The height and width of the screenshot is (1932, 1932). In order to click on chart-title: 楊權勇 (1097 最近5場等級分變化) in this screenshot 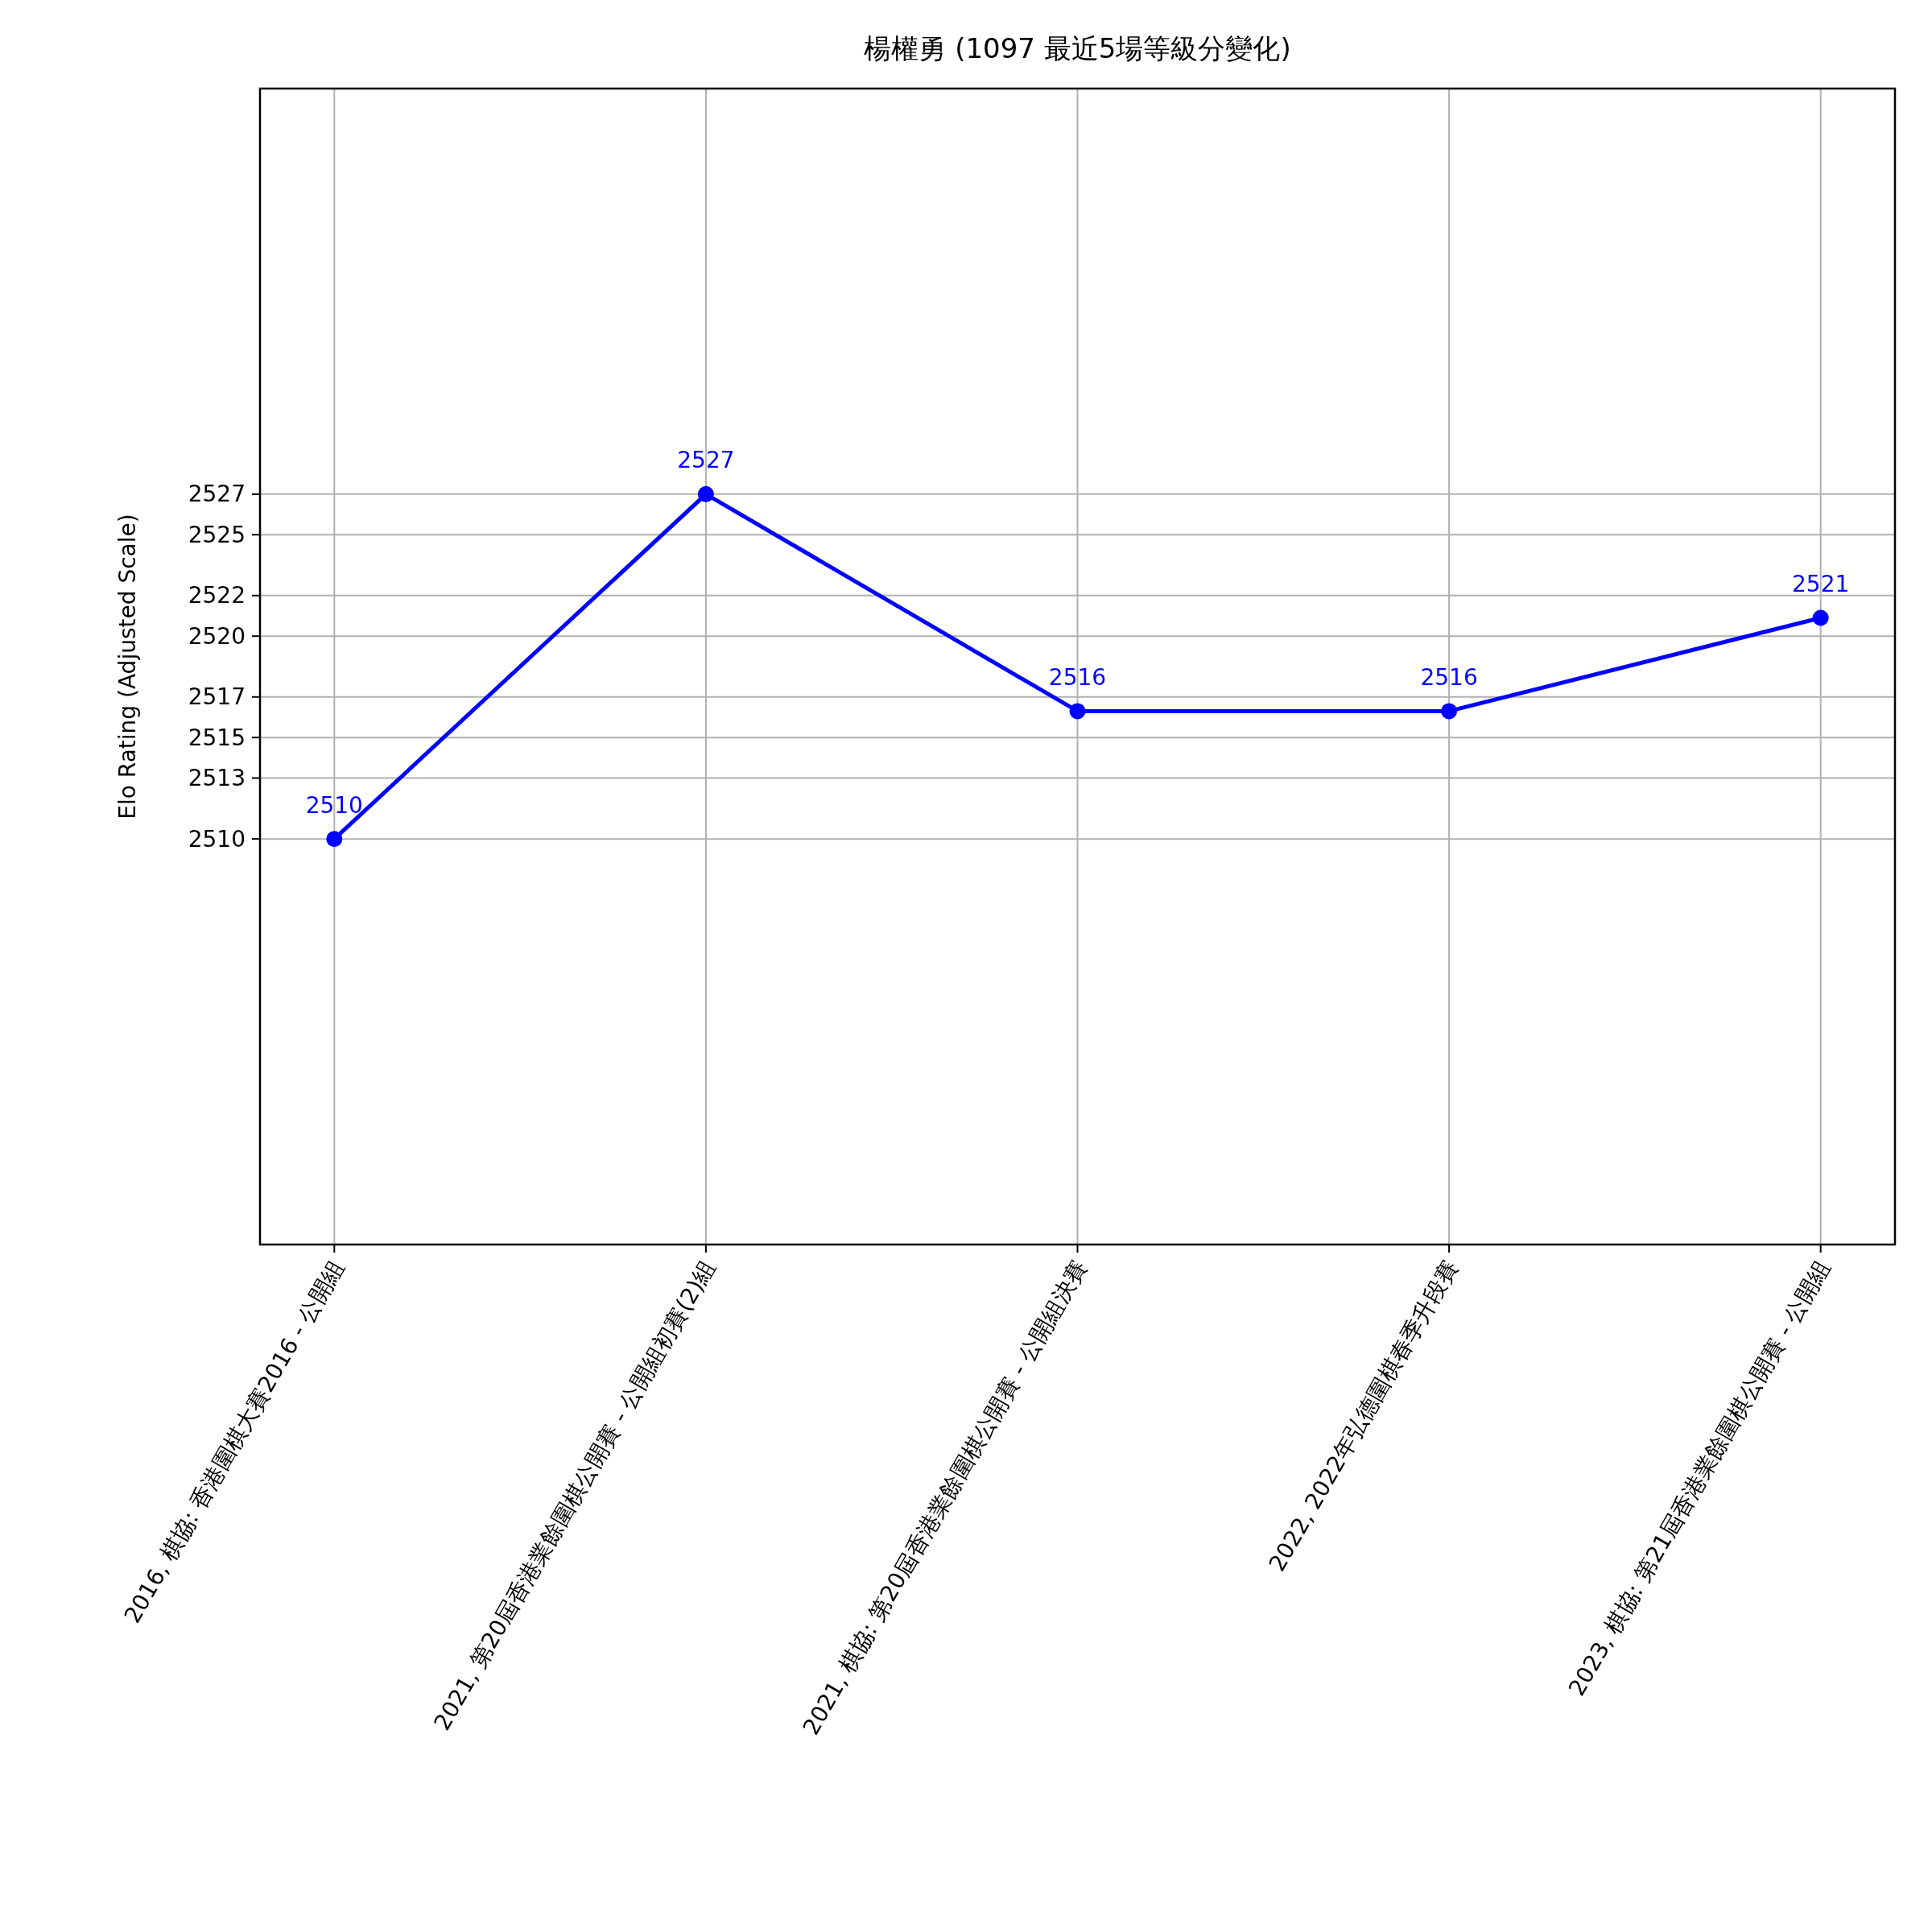, I will do `click(1077, 48)`.